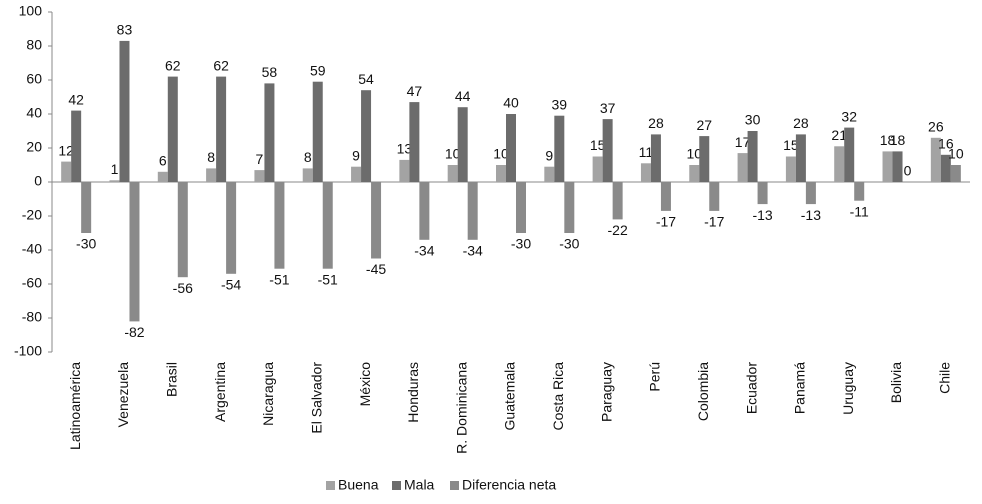 The width and height of the screenshot is (982, 504). I want to click on y-tick-label: -60, so click(32, 283).